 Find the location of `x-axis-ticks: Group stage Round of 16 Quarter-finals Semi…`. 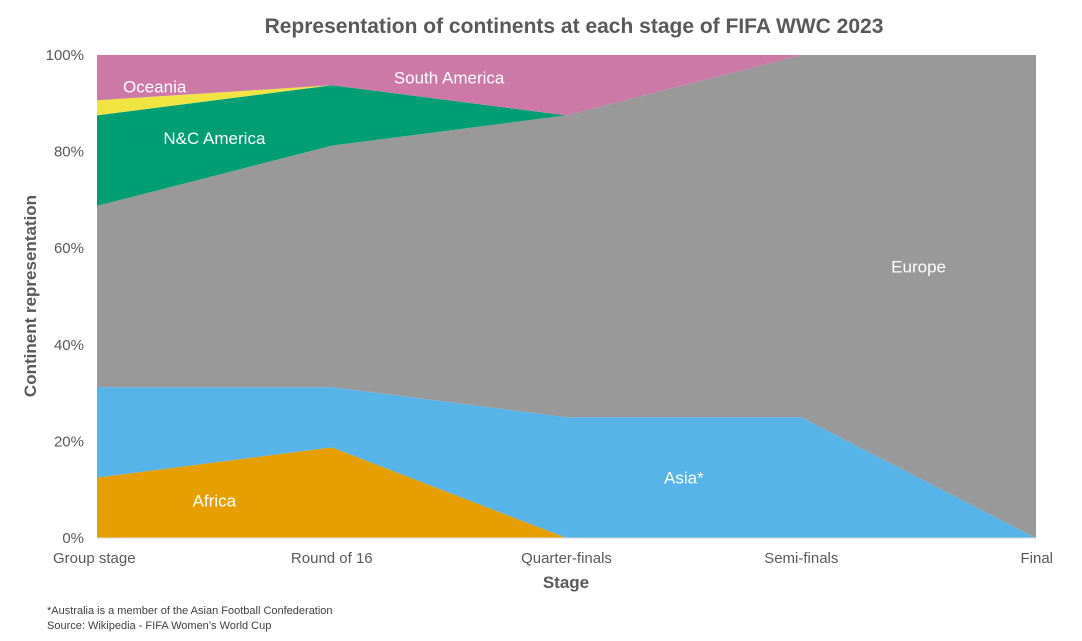

x-axis-ticks: Group stage Round of 16 Quarter-finals Semi… is located at coordinates (553, 558).